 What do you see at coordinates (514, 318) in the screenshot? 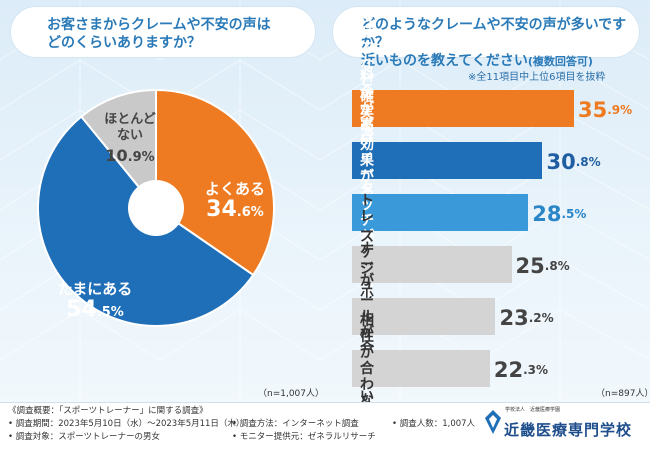
I see `bar-value-int: 23` at bounding box center [514, 318].